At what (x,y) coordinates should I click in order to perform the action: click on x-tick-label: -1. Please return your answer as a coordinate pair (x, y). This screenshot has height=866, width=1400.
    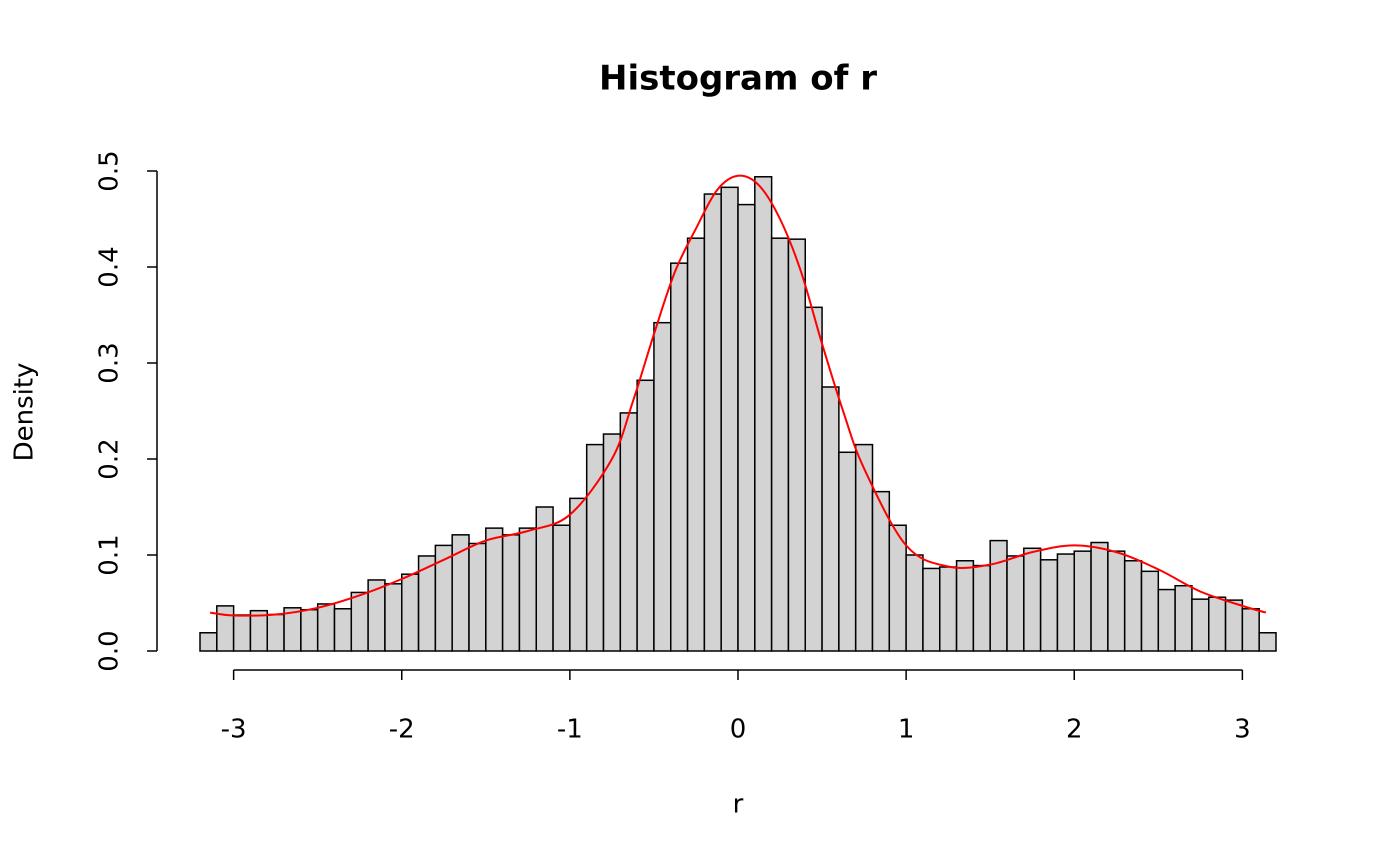
    Looking at the image, I should click on (570, 730).